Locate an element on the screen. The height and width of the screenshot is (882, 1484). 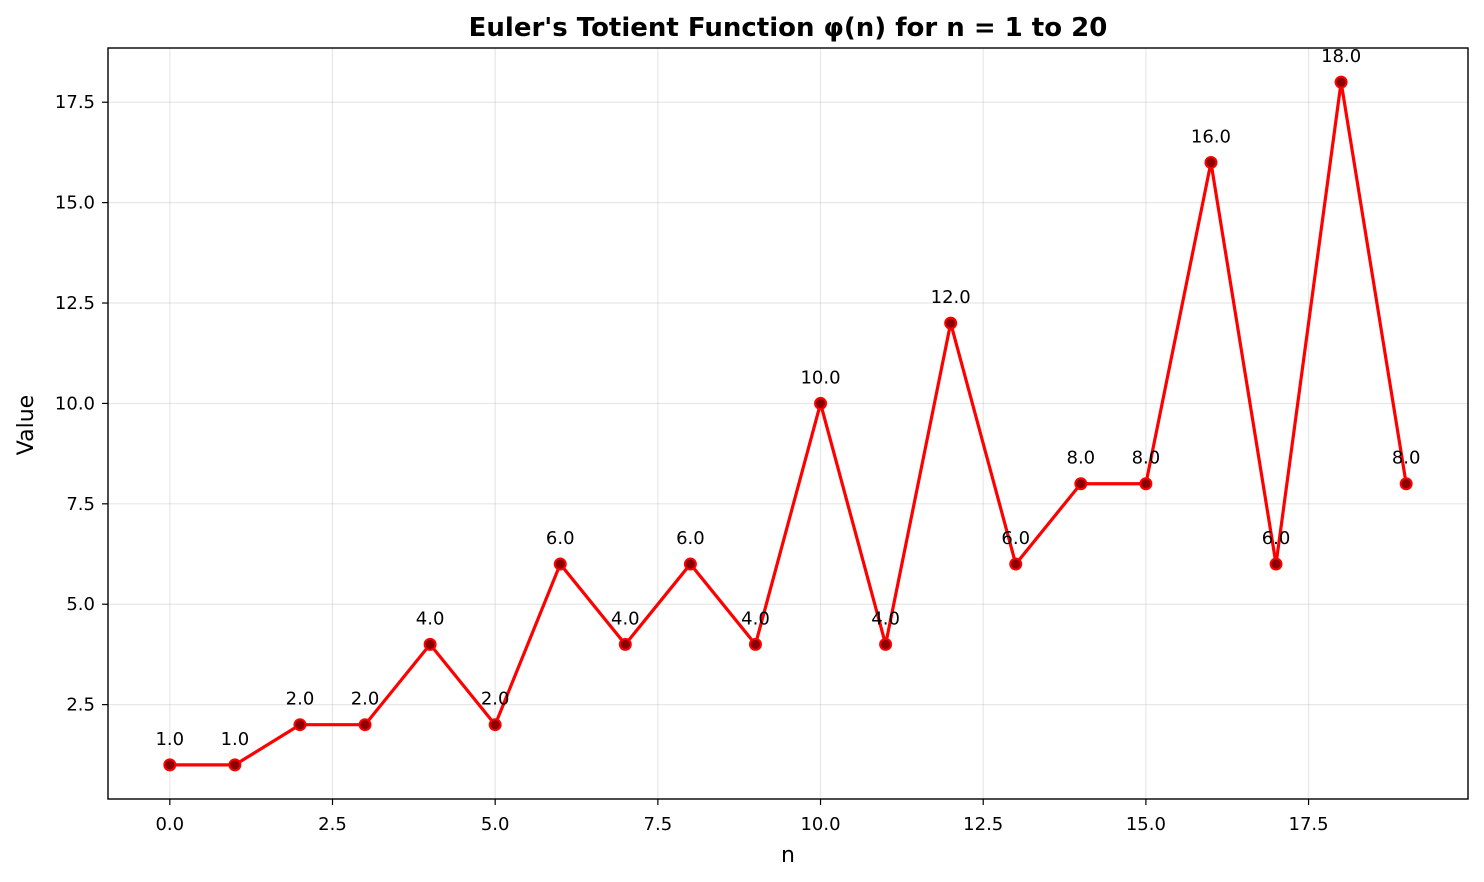
y-tick-label: 12.5 is located at coordinates (75, 303).